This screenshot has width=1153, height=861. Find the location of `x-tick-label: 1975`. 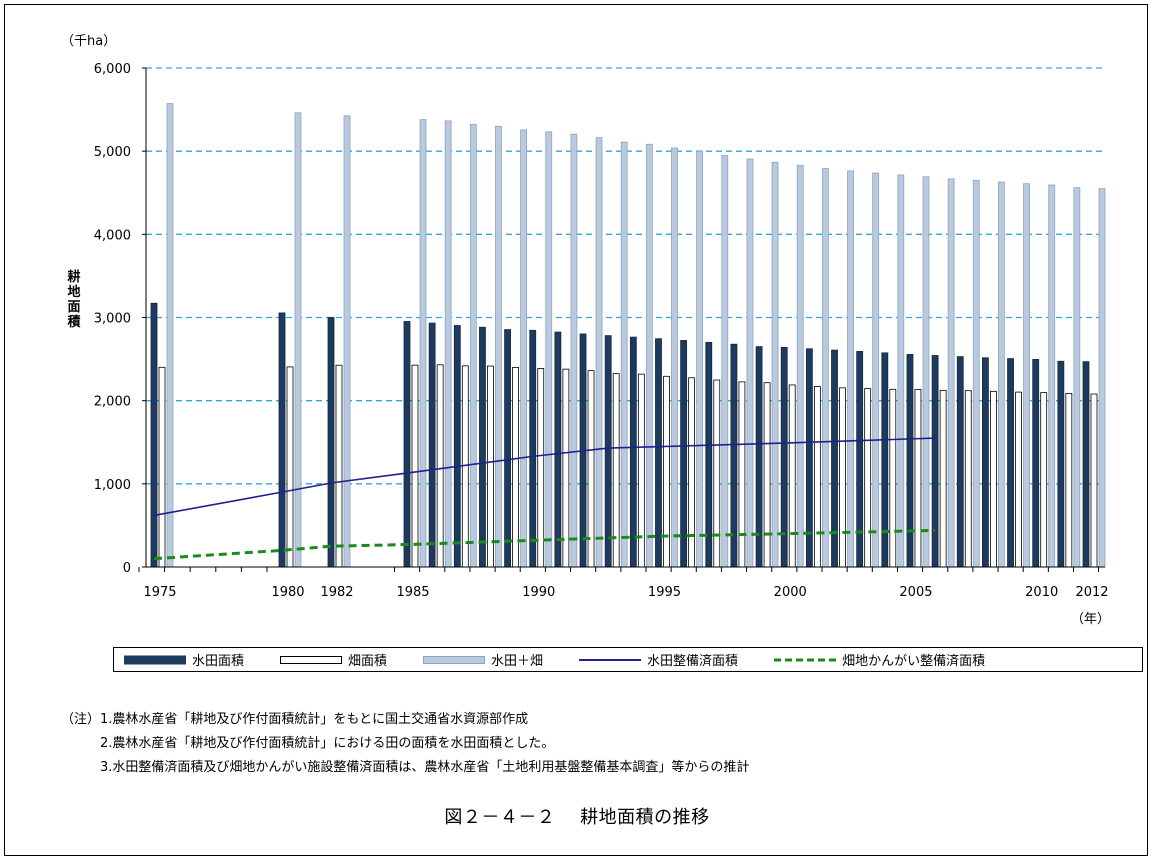

x-tick-label: 1975 is located at coordinates (159, 592).